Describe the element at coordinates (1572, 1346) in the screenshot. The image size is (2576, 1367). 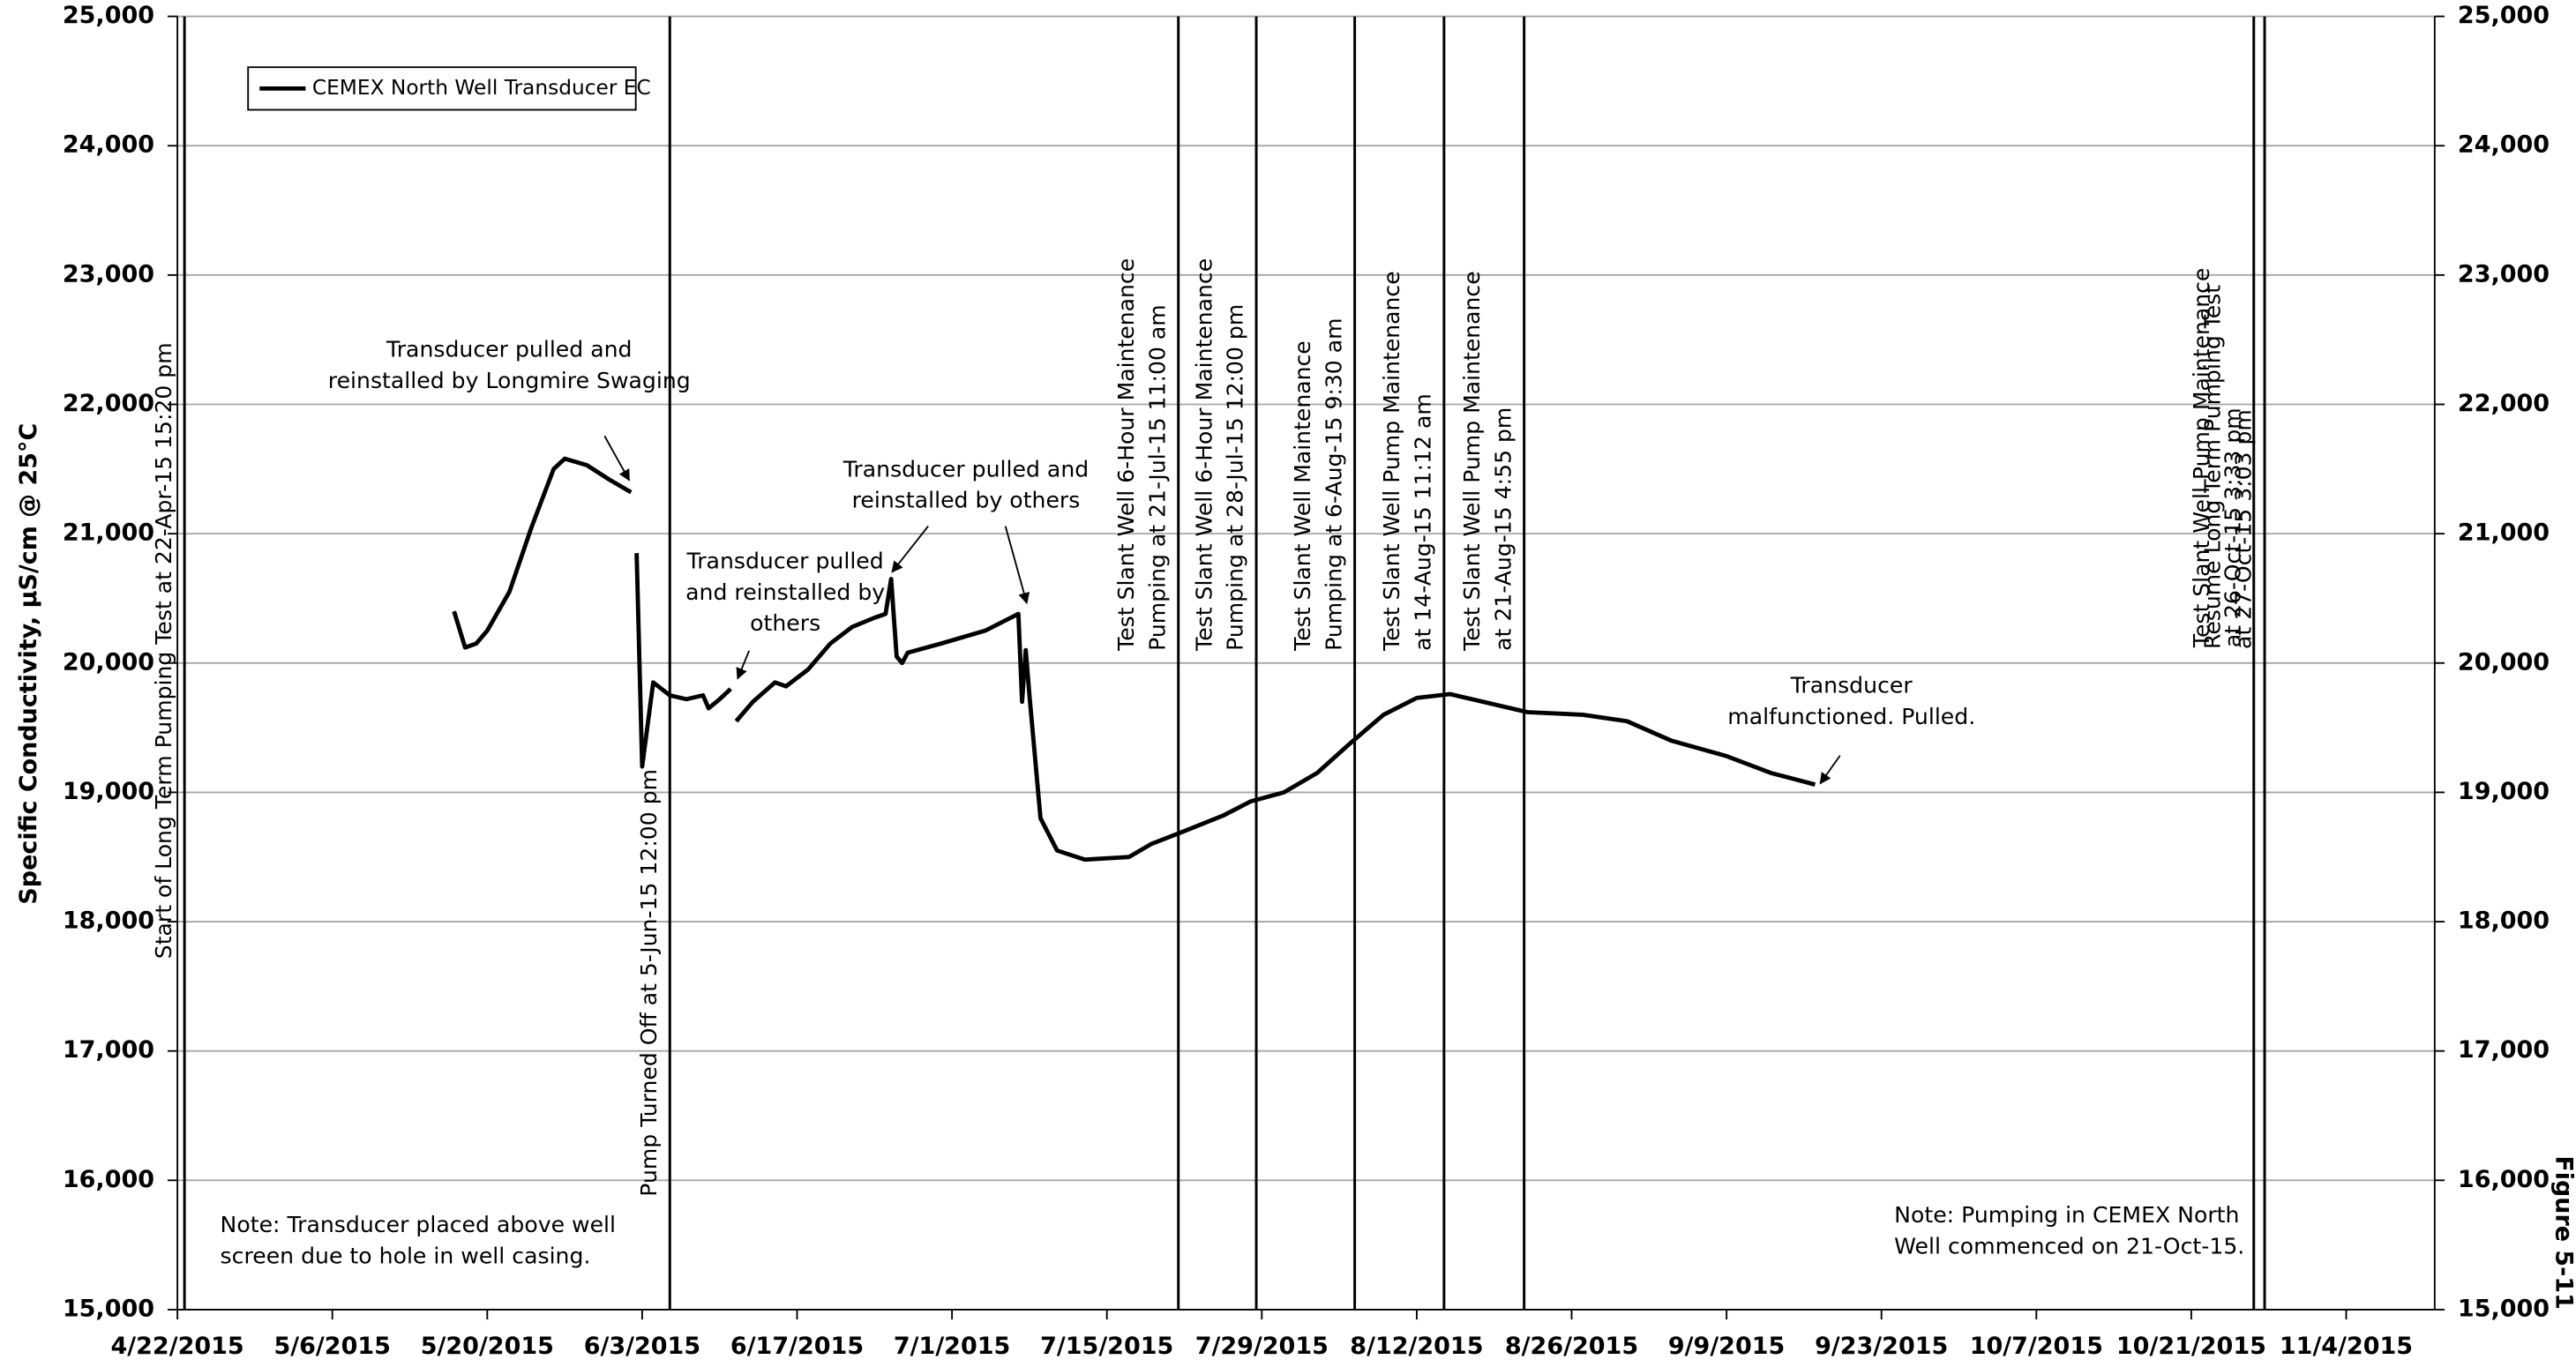
I see `x-tick-label: 8/26/2015` at that location.